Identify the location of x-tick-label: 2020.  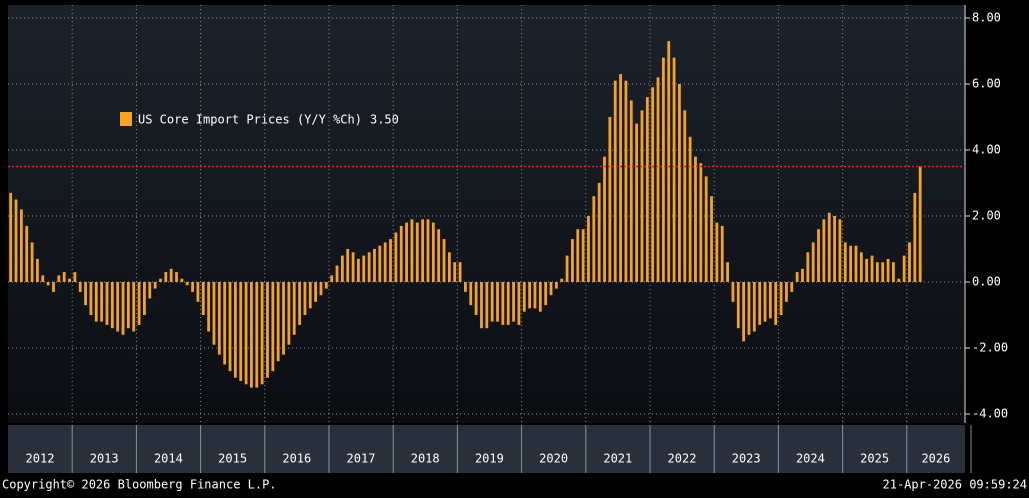
(553, 459).